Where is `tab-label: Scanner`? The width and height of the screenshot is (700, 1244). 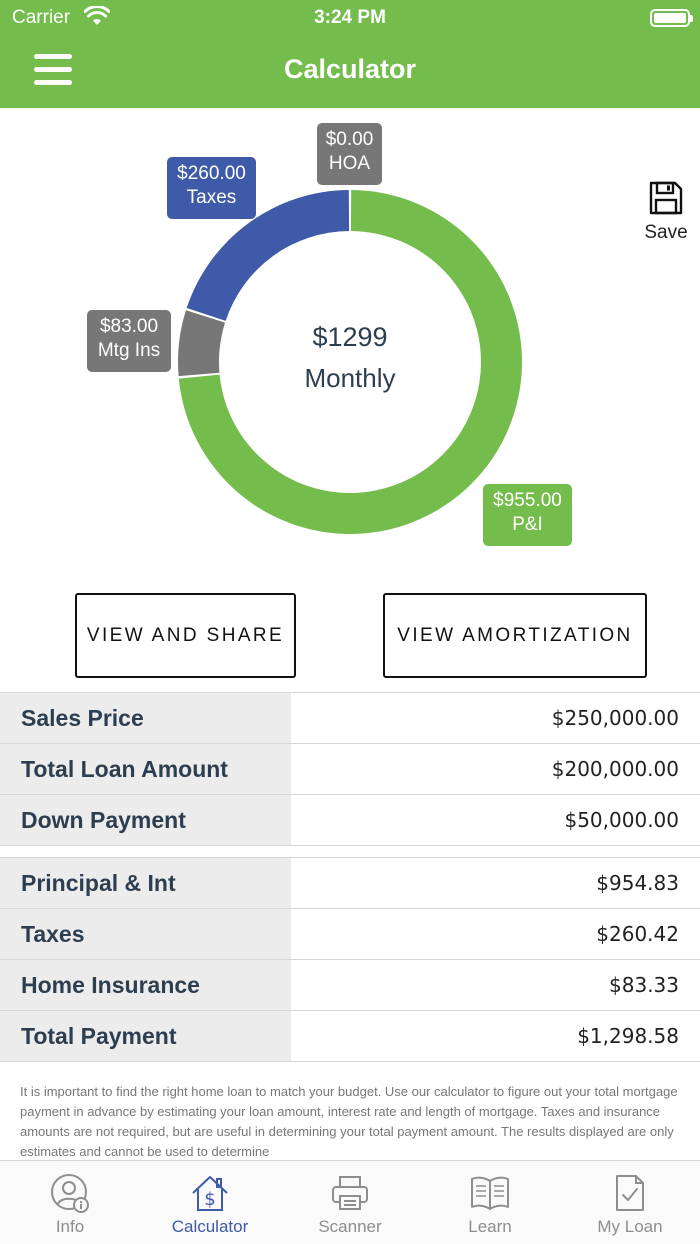 tab-label: Scanner is located at coordinates (350, 1226).